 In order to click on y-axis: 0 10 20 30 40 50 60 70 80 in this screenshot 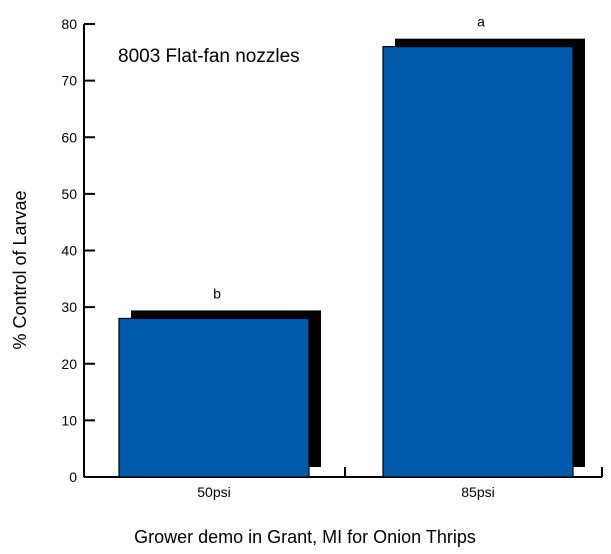, I will do `click(78, 250)`.